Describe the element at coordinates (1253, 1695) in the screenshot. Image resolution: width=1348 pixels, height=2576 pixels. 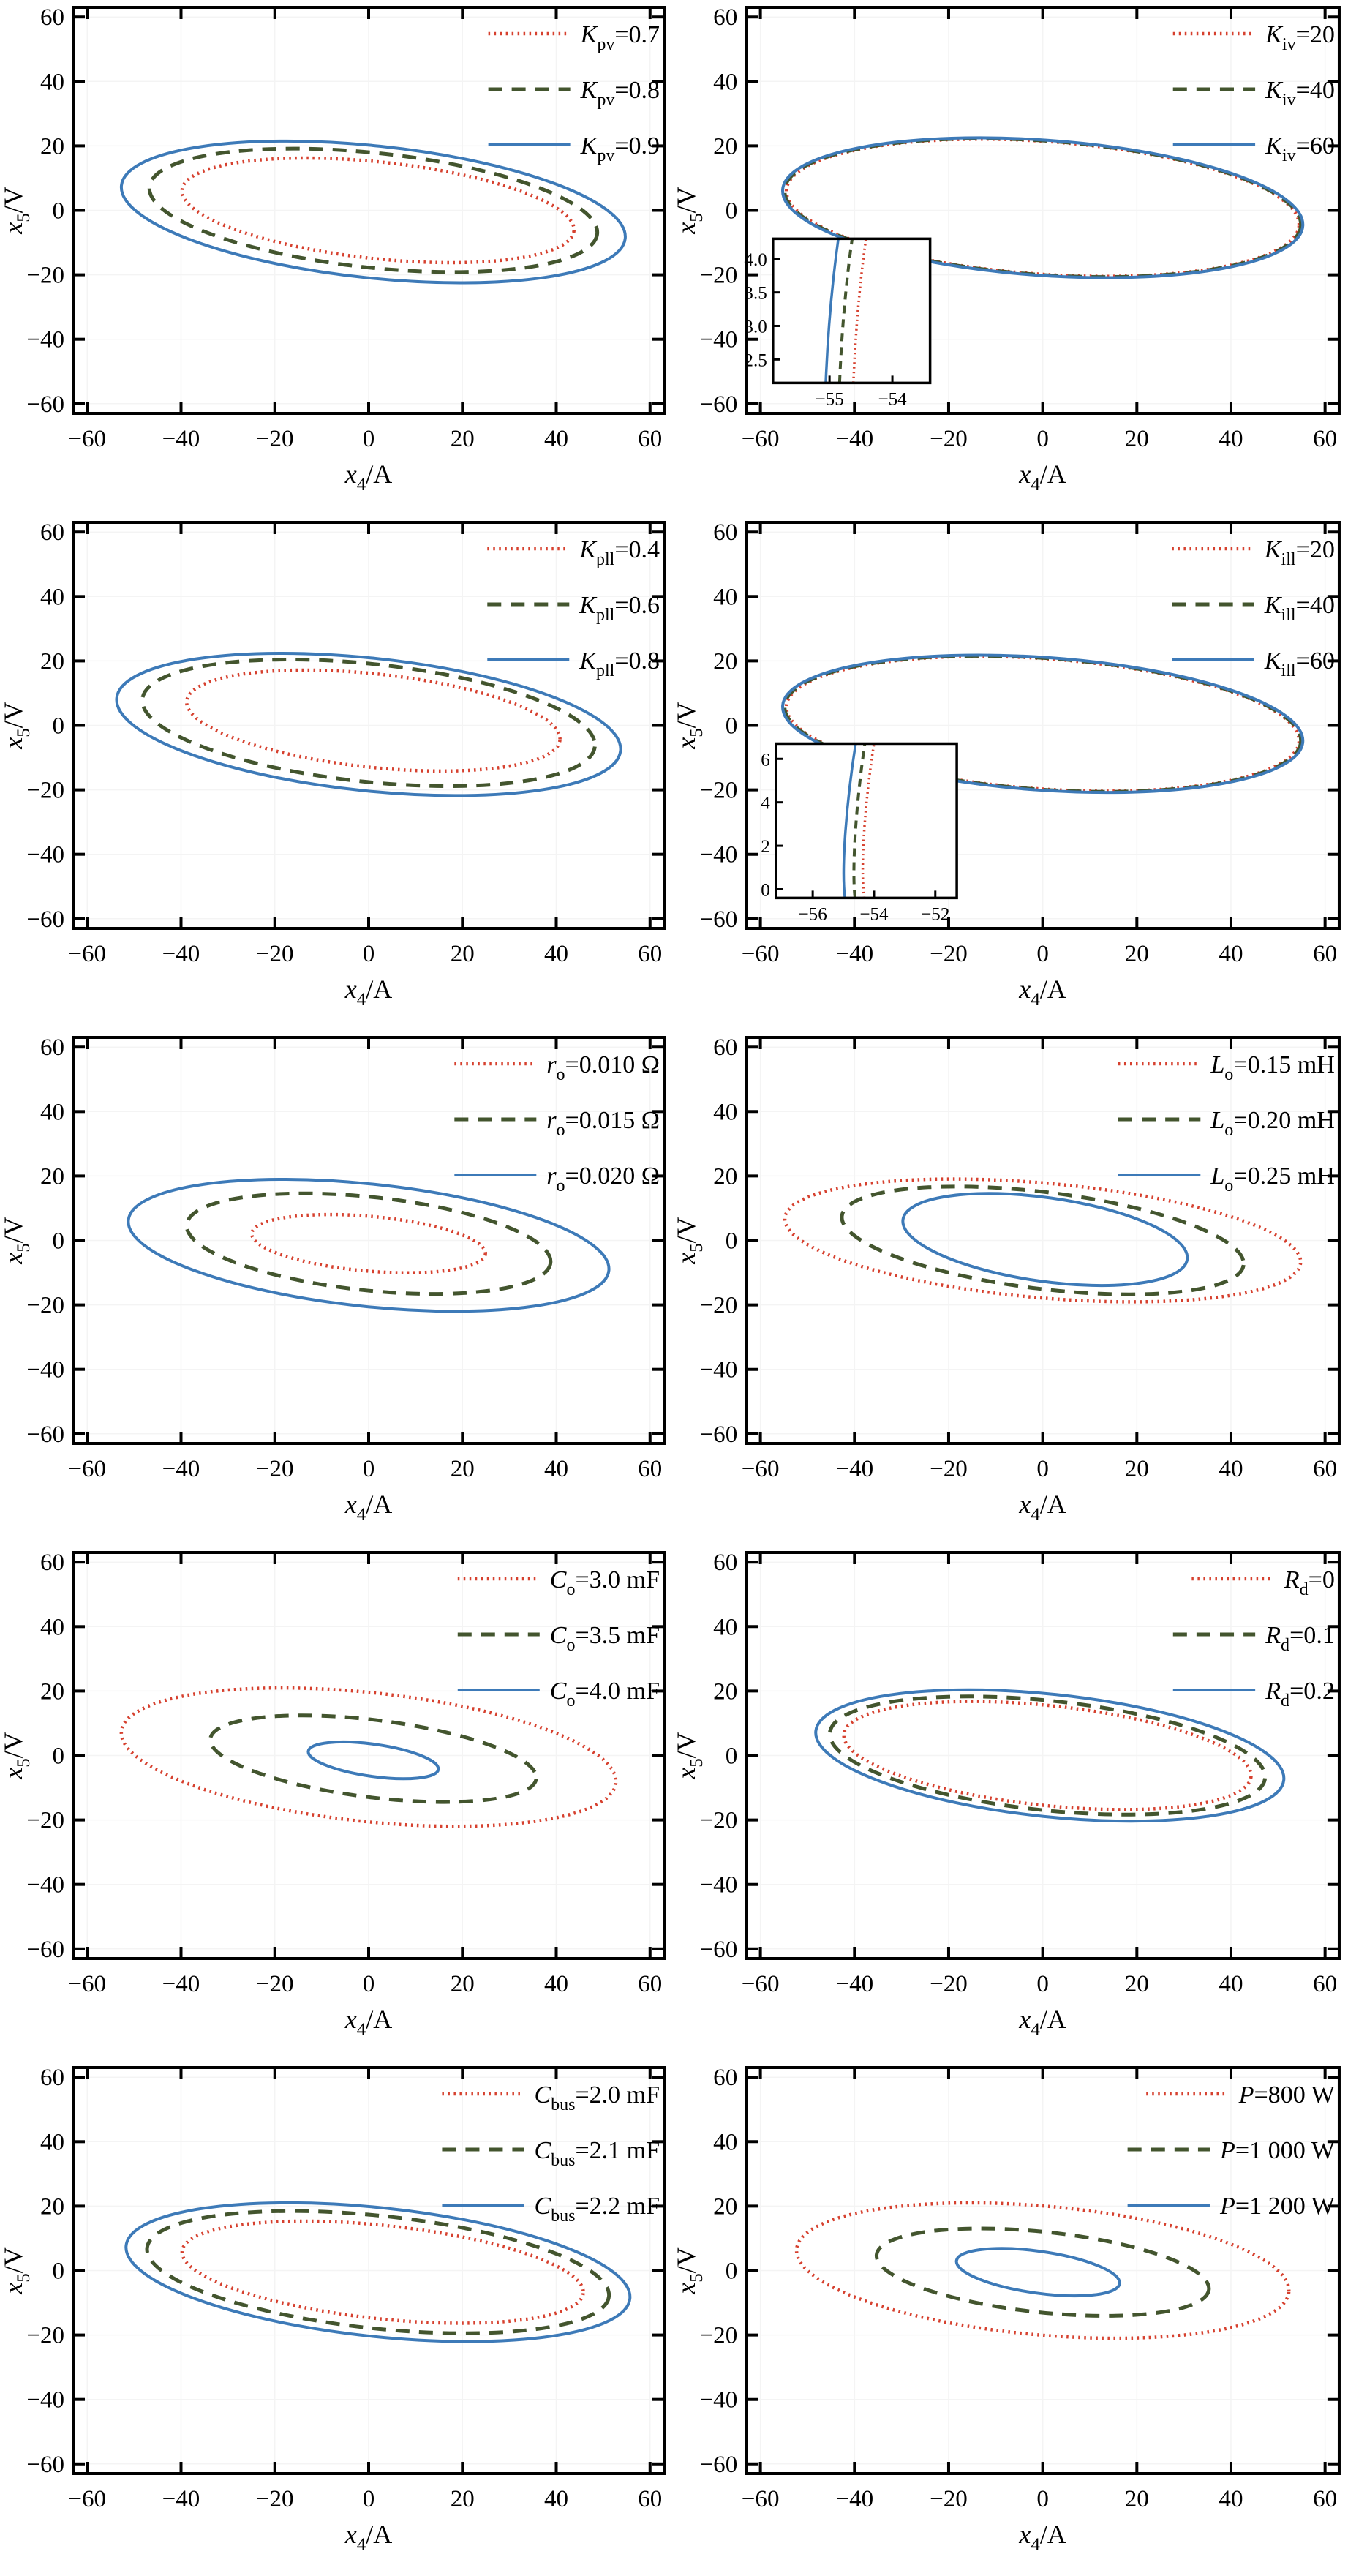
I see `legend-item: Rd=0.2` at that location.